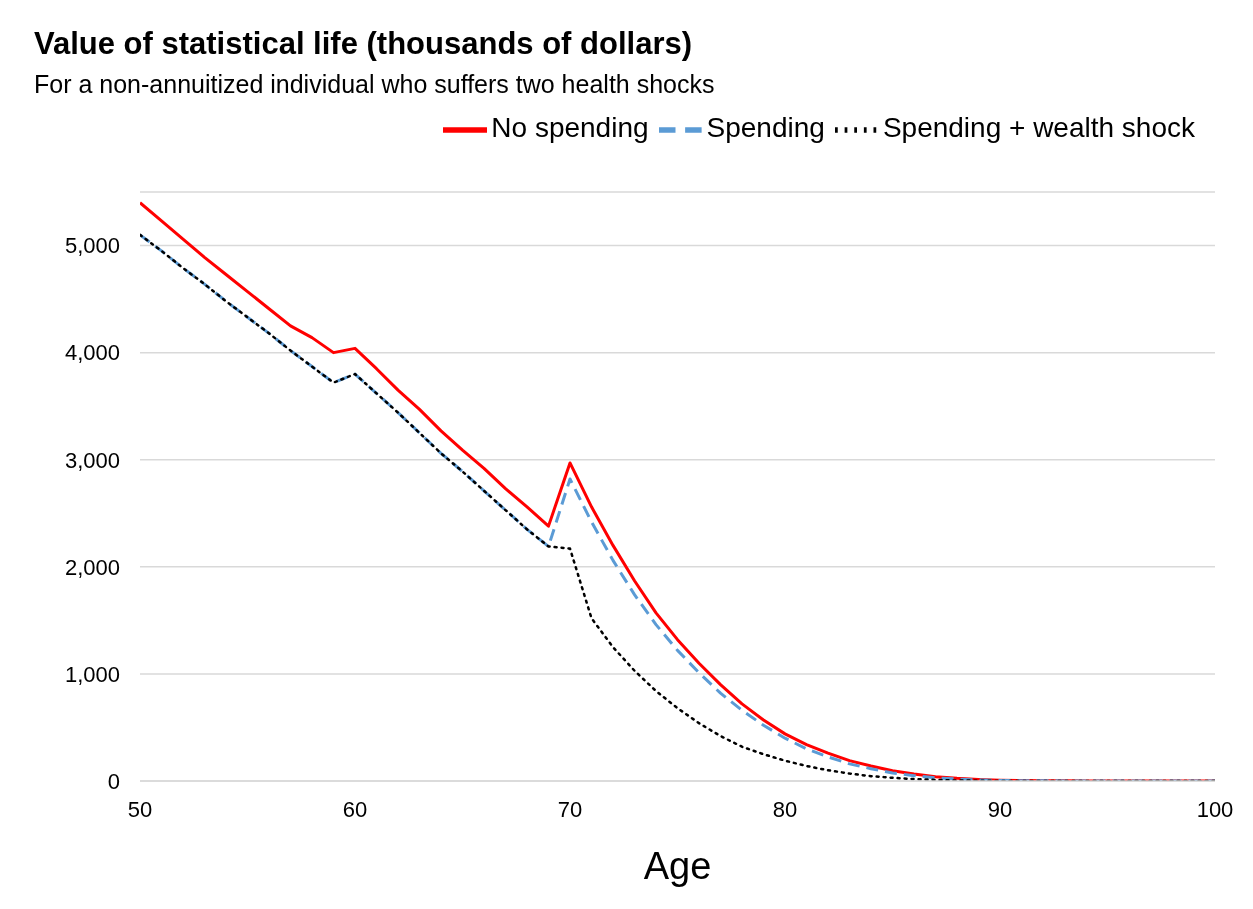  Describe the element at coordinates (1038, 128) in the screenshot. I see `legend-label: Spending + wealth shock` at that location.